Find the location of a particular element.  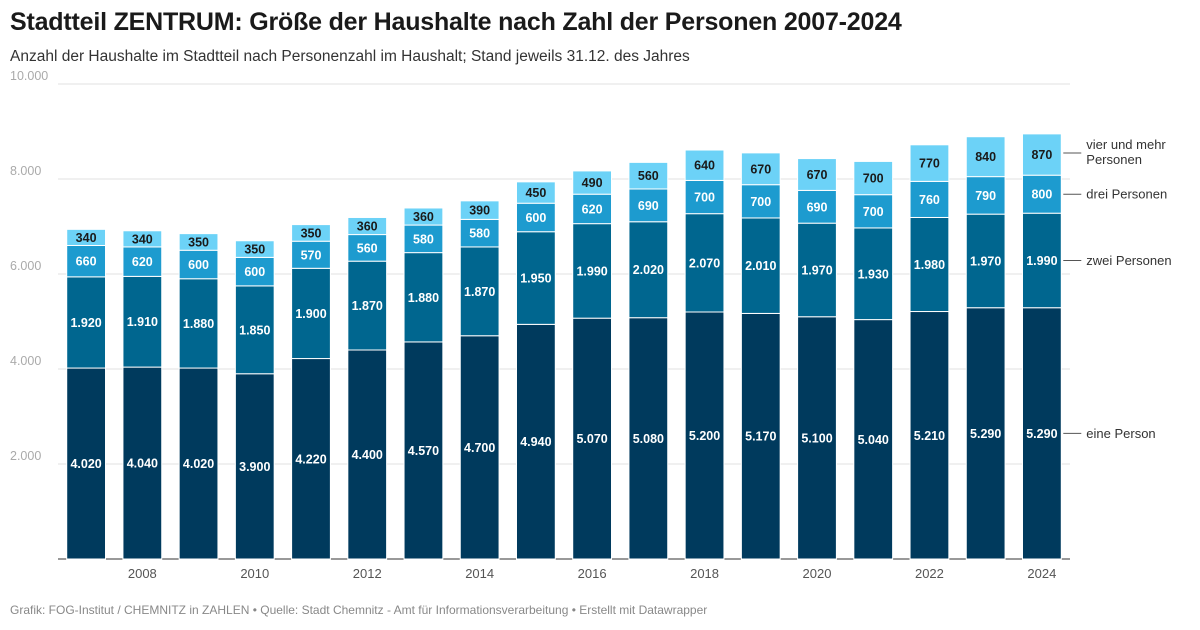

data-label: 1.870 is located at coordinates (367, 306).